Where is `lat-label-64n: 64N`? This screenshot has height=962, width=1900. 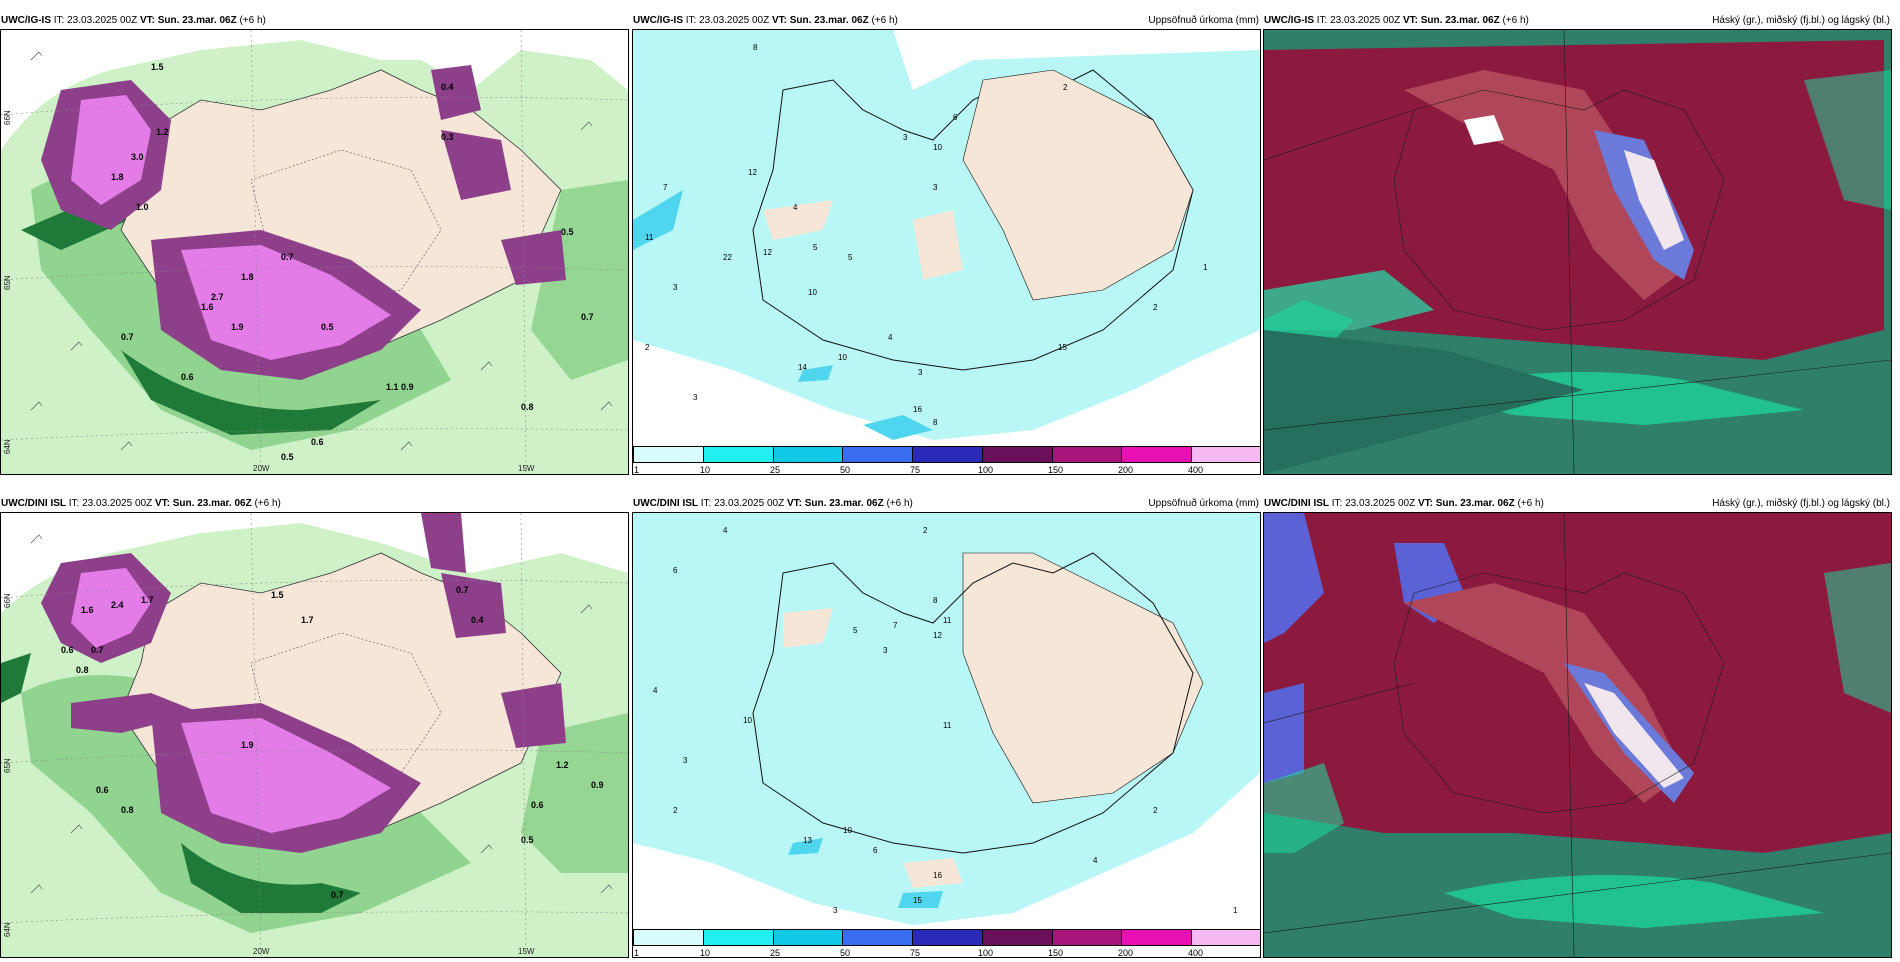
lat-label-64n: 64N is located at coordinates (7, 929).